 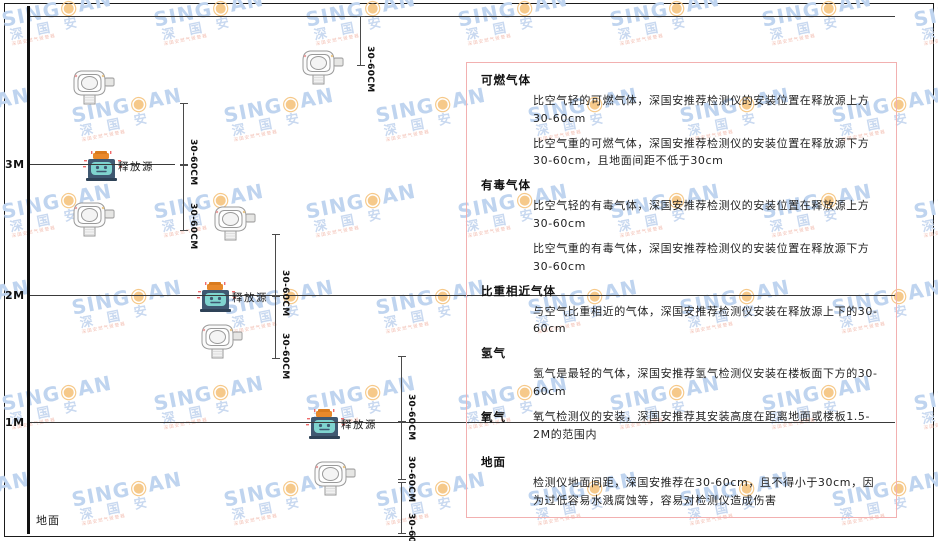 What do you see at coordinates (701, 109) in the screenshot?
I see `guideline-paragraph: 比空气轻的可燃气体，深国安推荐检测仪的安装位置在释放源上方30-60cm` at bounding box center [701, 109].